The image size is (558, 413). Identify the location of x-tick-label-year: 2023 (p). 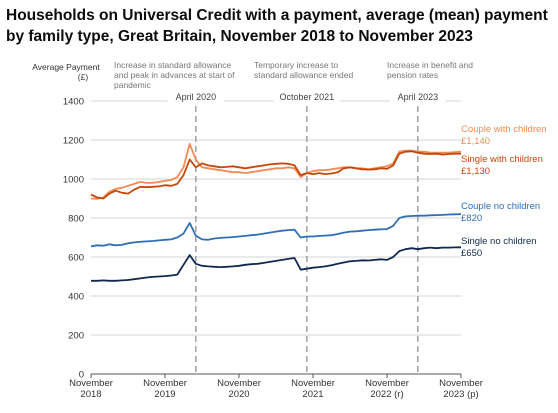
(460, 394).